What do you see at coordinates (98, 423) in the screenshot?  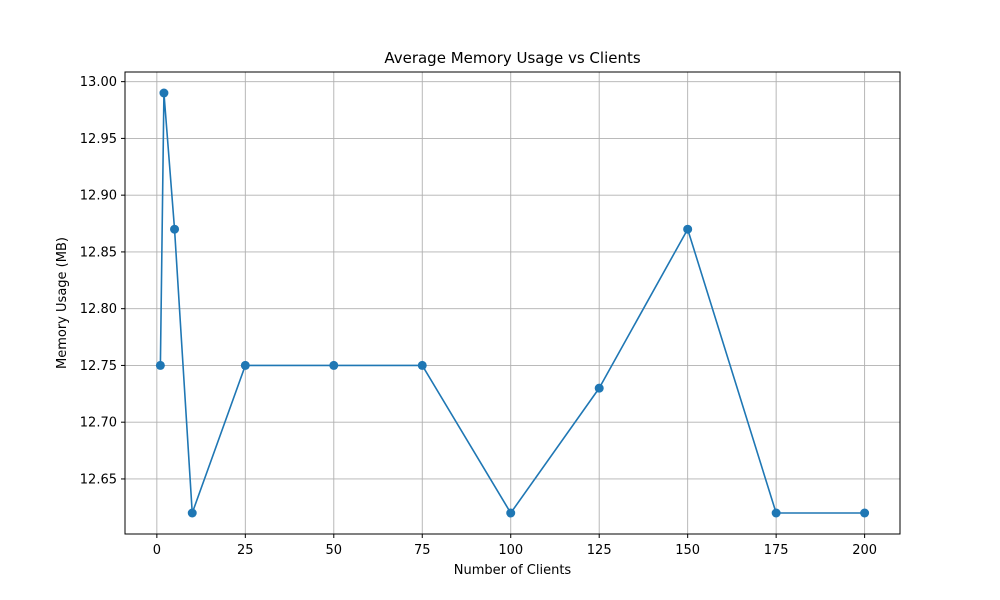 I see `y-tick-label: 12.70` at bounding box center [98, 423].